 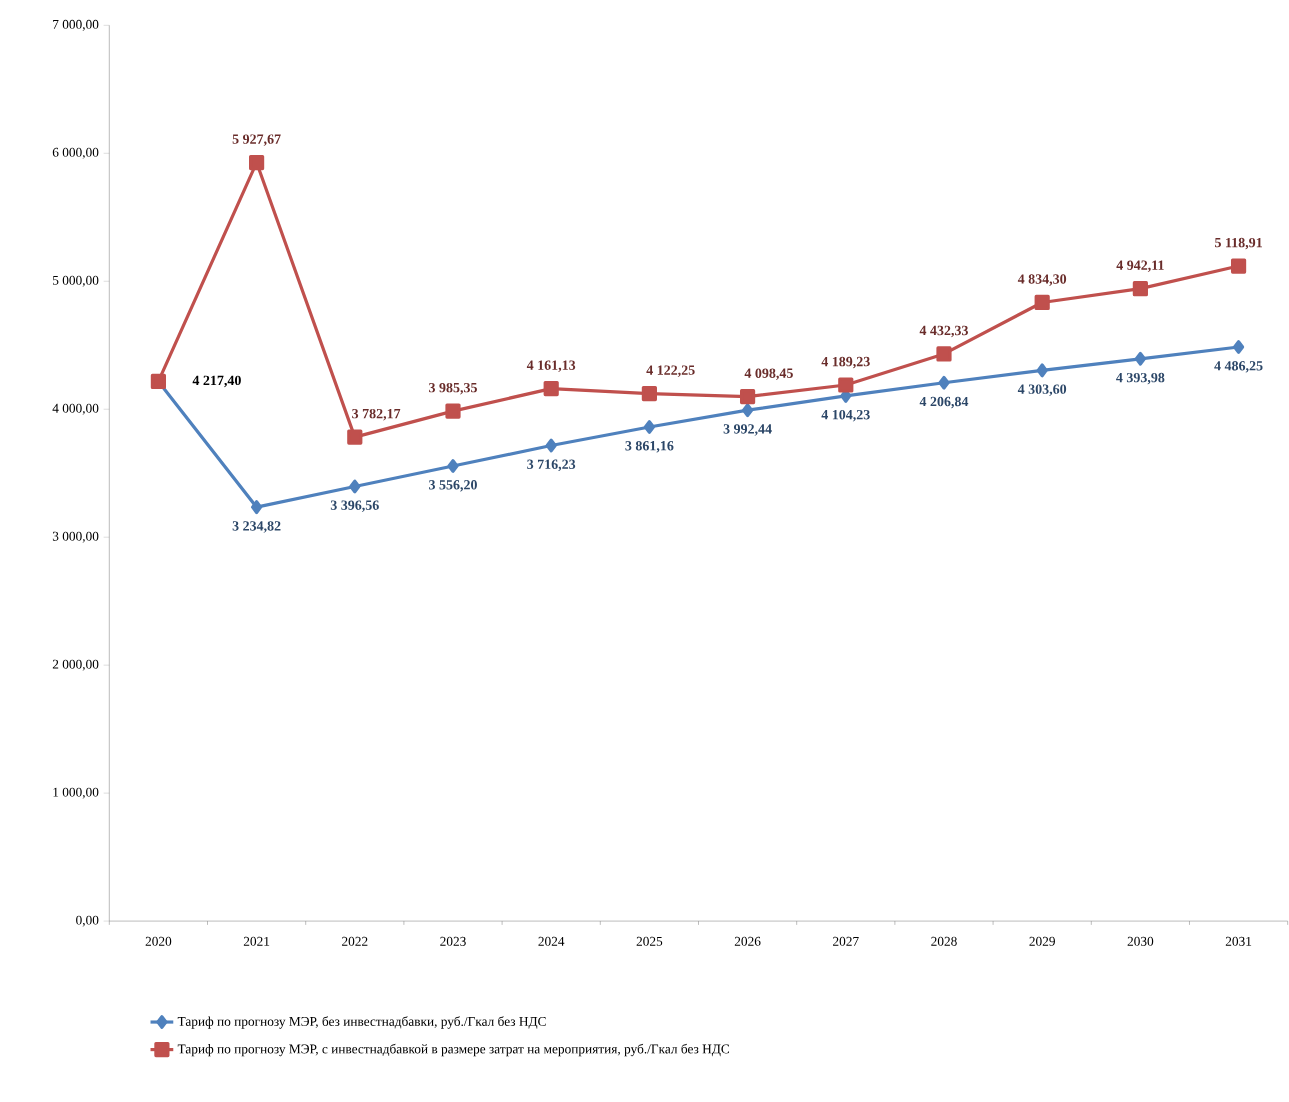 I want to click on x-tick-label: 2030, so click(x=1140, y=941).